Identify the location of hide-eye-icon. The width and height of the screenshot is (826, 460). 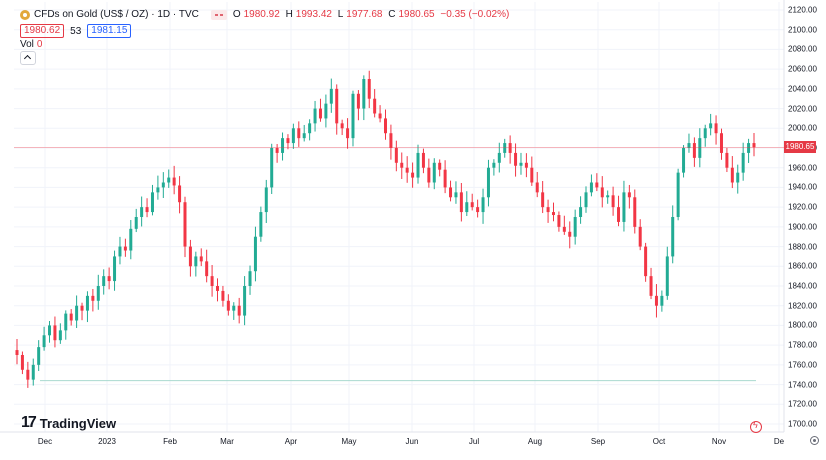
(218, 14).